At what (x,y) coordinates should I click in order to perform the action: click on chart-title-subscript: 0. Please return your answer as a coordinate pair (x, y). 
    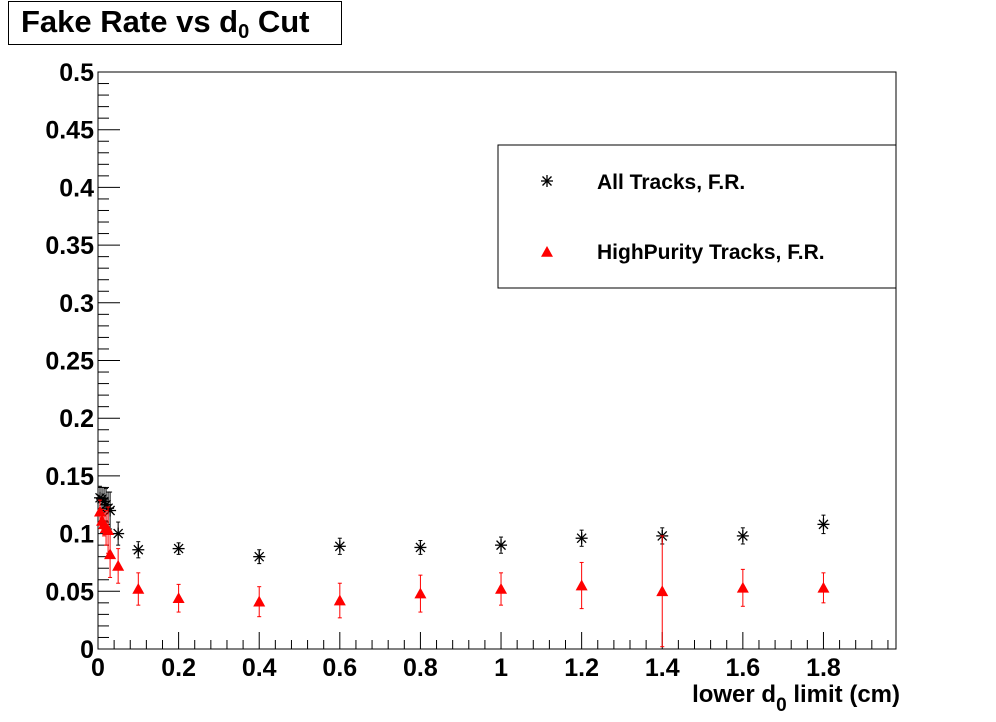
    Looking at the image, I should click on (244, 32).